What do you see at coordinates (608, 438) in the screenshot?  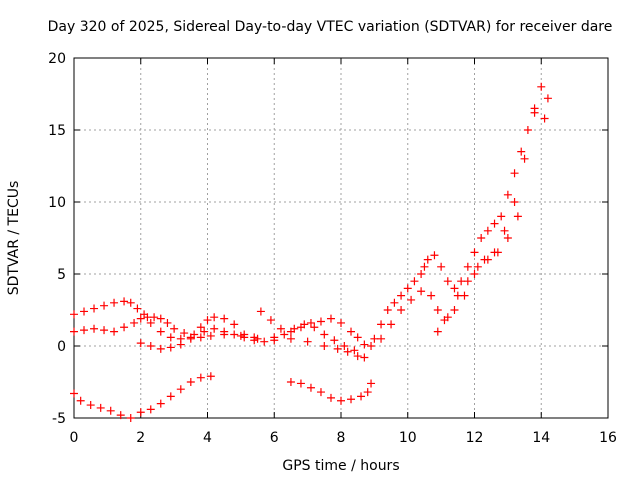 I see `x-tick-label: 16` at bounding box center [608, 438].